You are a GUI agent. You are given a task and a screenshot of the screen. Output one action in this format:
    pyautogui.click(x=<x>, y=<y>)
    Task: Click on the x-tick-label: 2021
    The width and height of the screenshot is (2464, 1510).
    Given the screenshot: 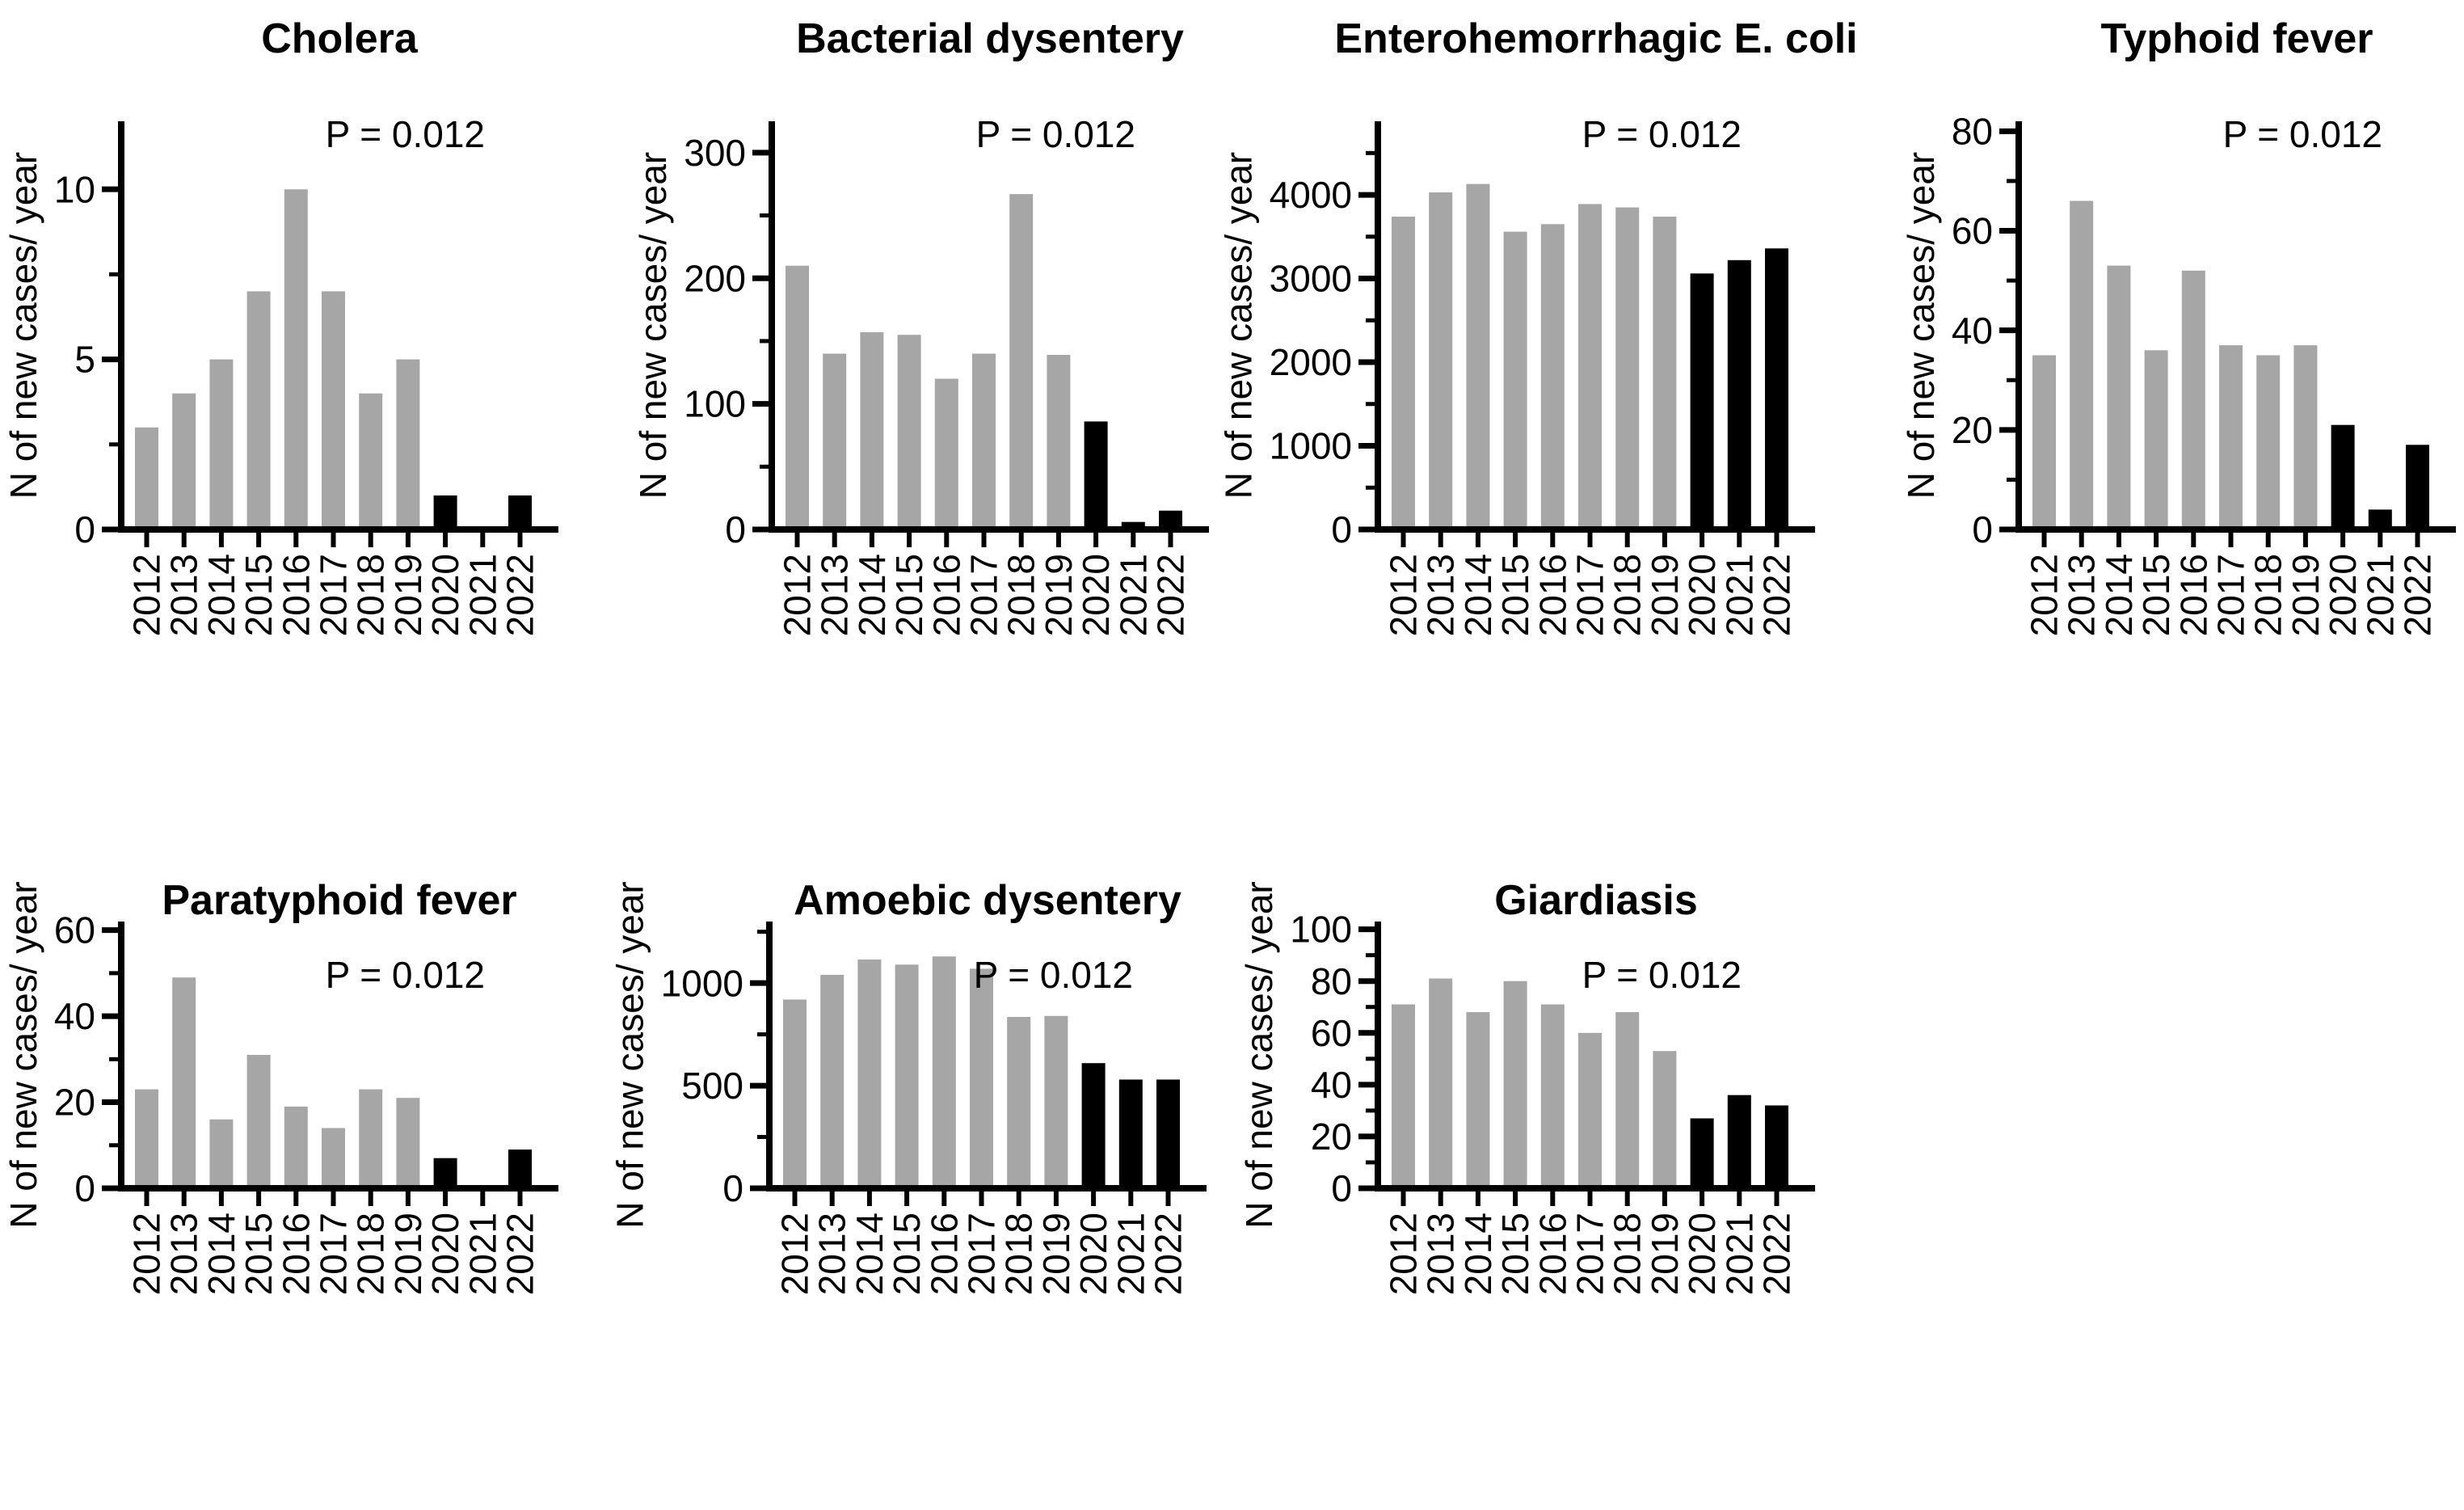 What is the action you would take?
    pyautogui.click(x=482, y=595)
    